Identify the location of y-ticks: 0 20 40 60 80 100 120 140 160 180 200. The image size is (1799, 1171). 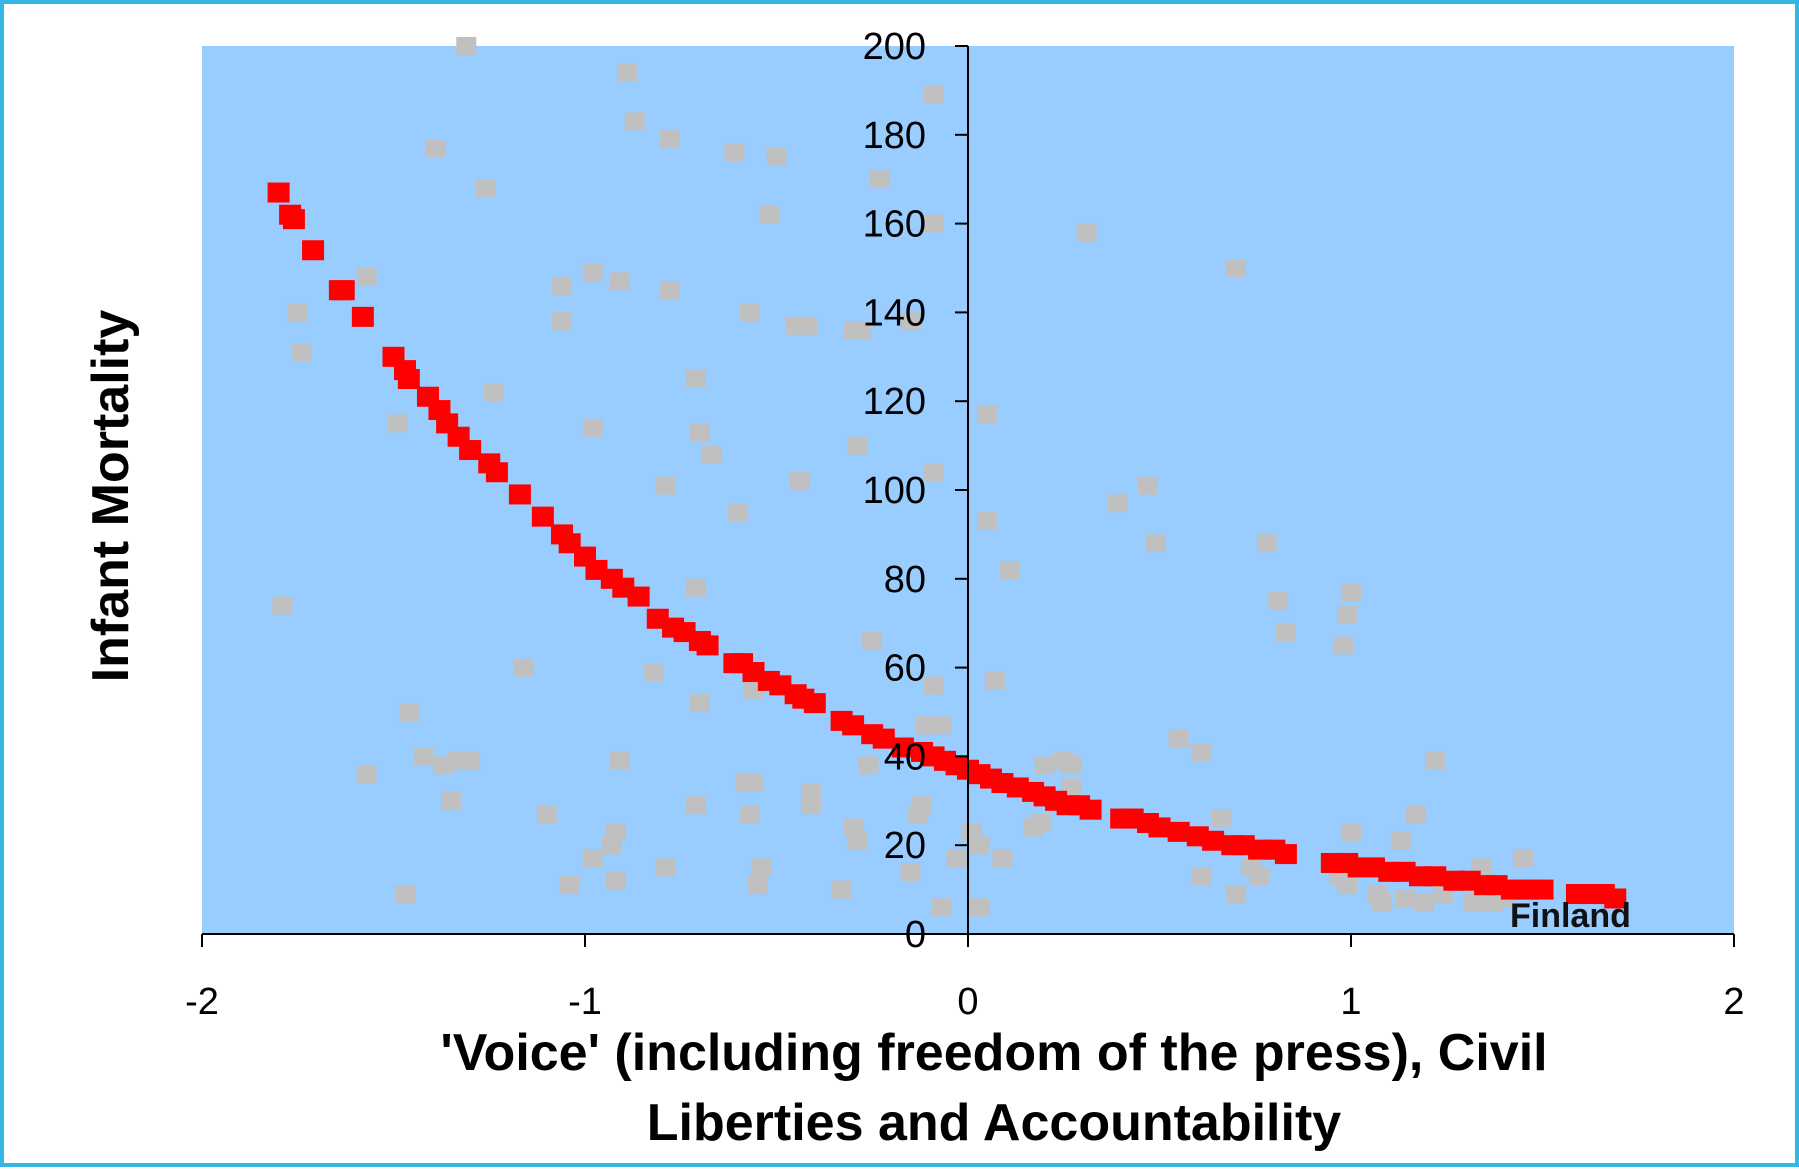
(915, 491).